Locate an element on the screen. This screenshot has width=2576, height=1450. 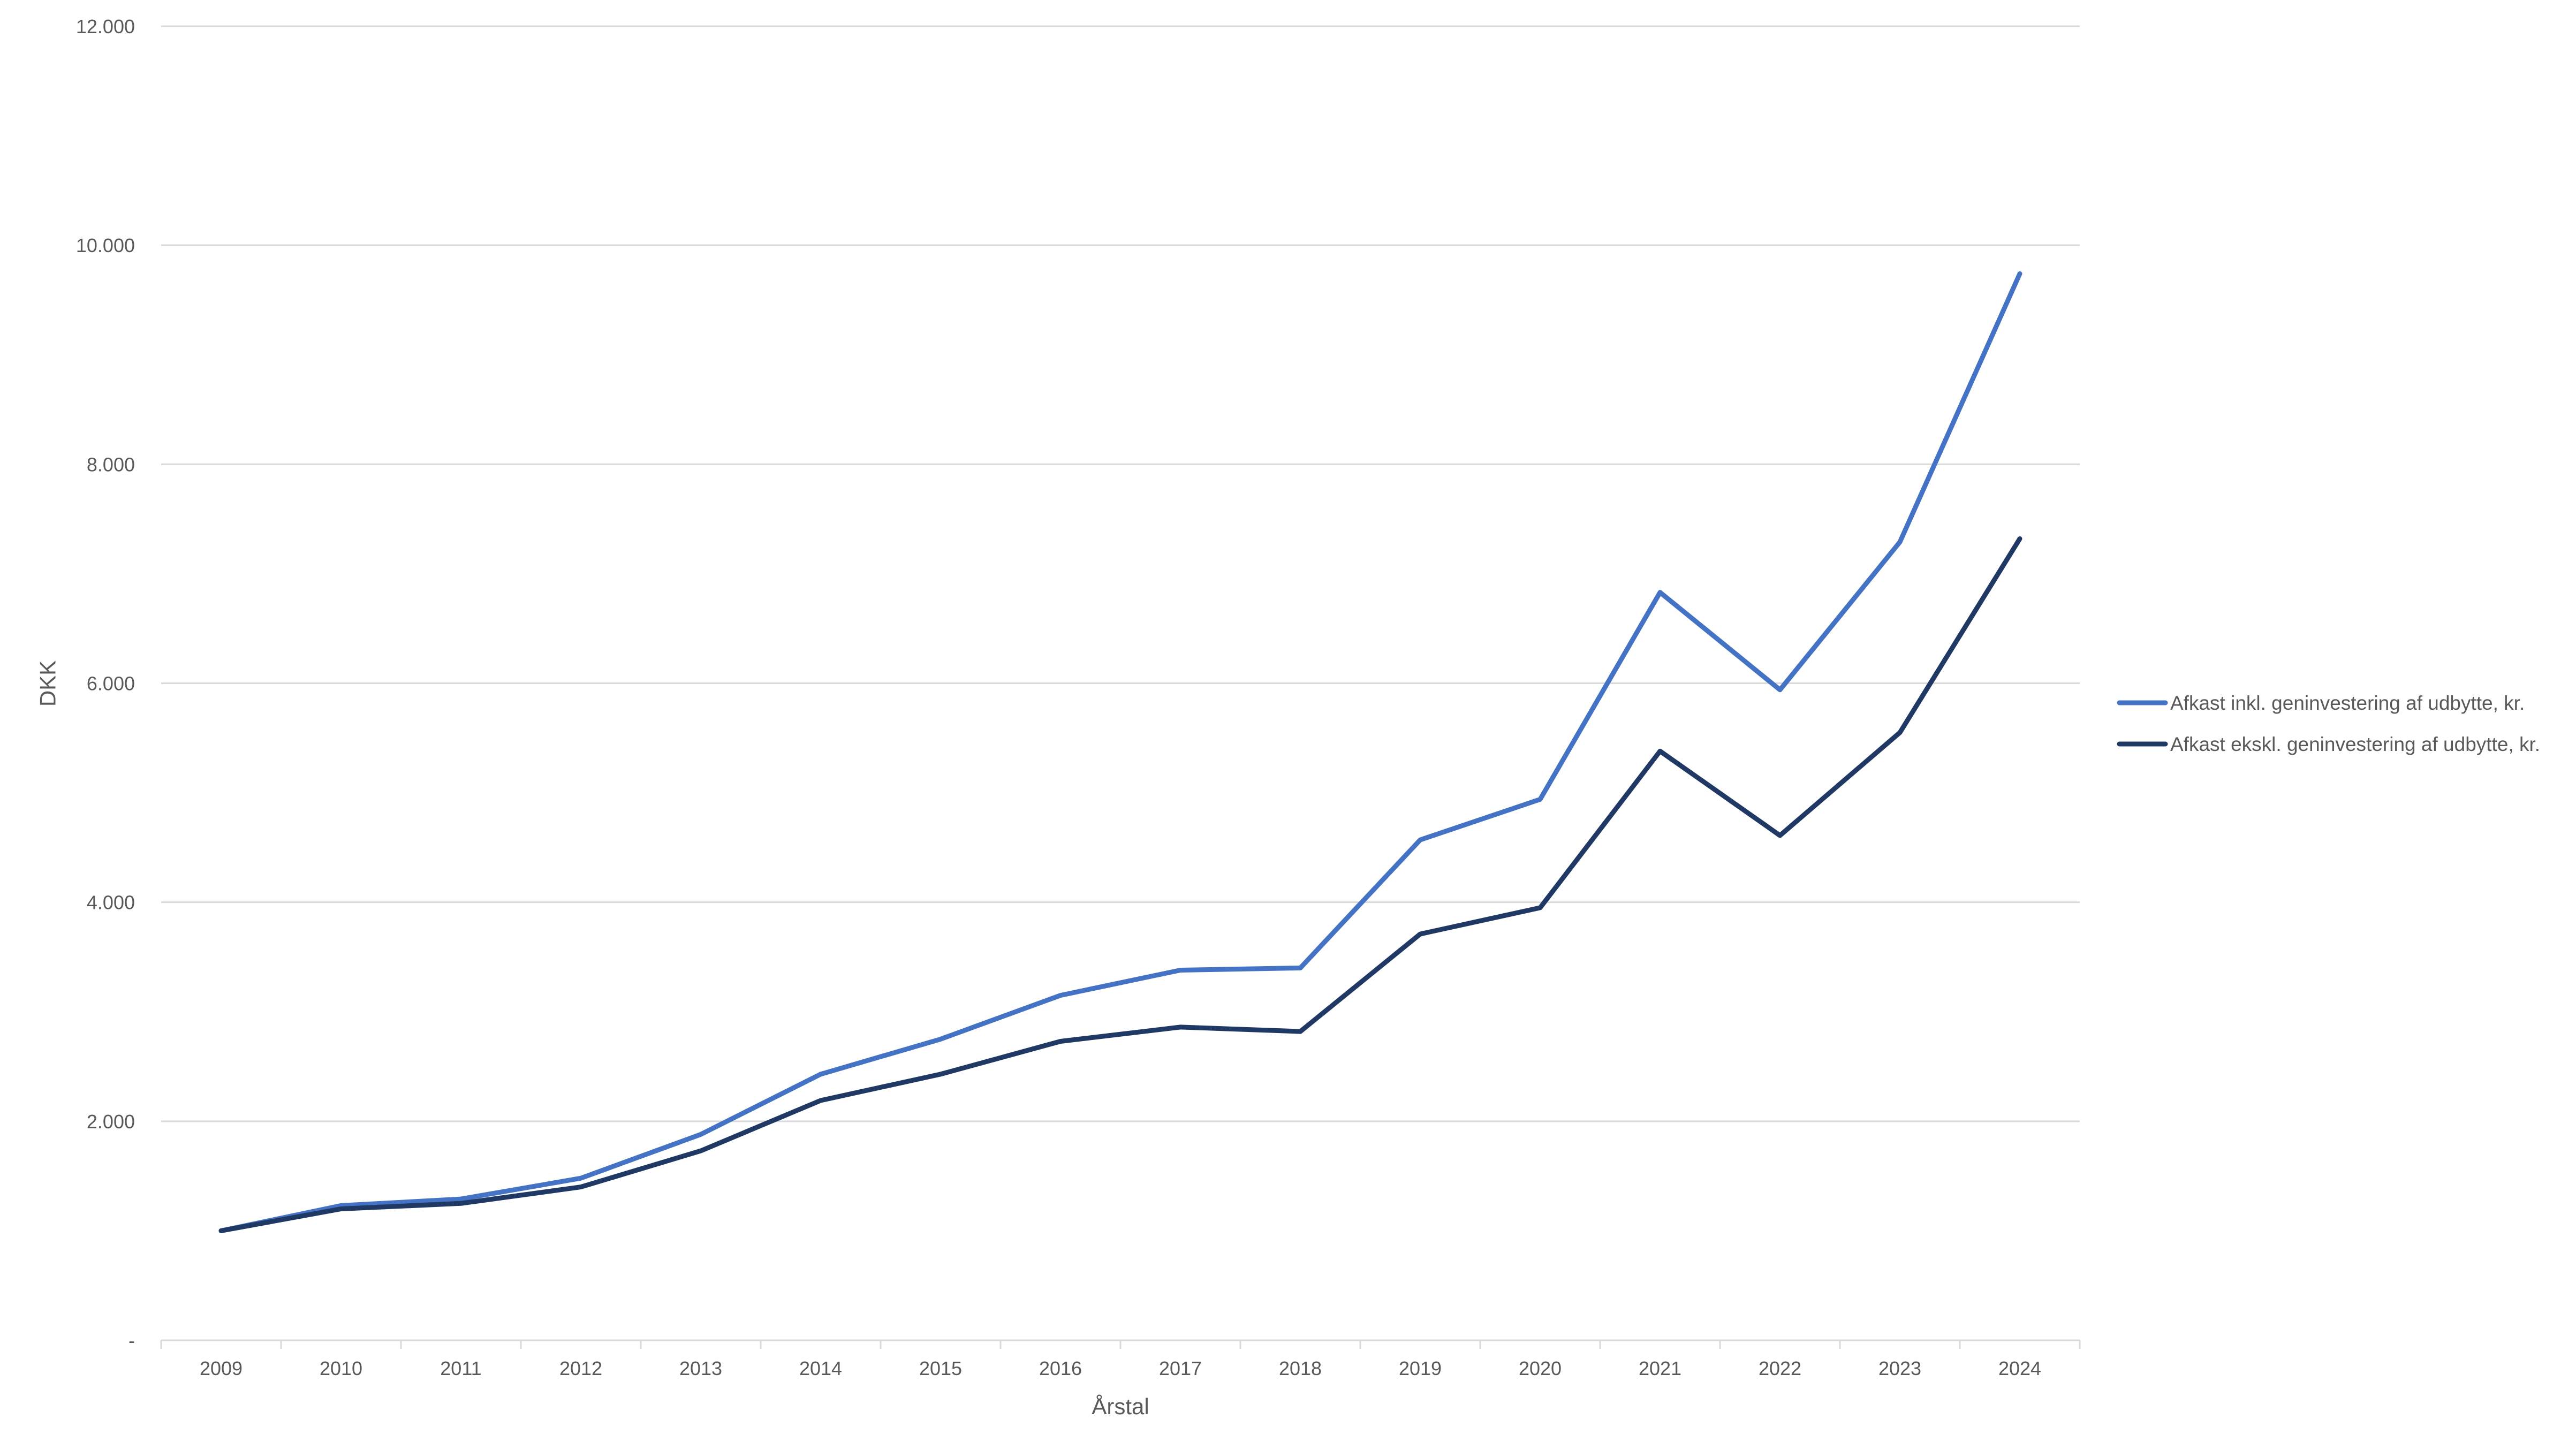
y-tick-label: 10.000 is located at coordinates (105, 245).